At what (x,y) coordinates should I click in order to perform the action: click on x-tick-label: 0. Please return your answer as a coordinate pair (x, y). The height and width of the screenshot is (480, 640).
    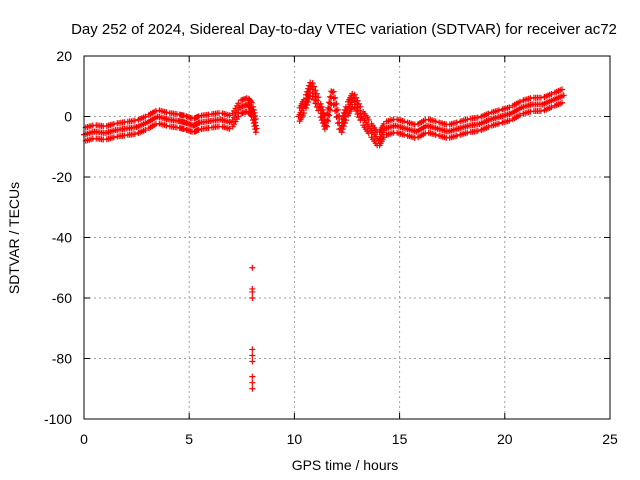
    Looking at the image, I should click on (84, 439).